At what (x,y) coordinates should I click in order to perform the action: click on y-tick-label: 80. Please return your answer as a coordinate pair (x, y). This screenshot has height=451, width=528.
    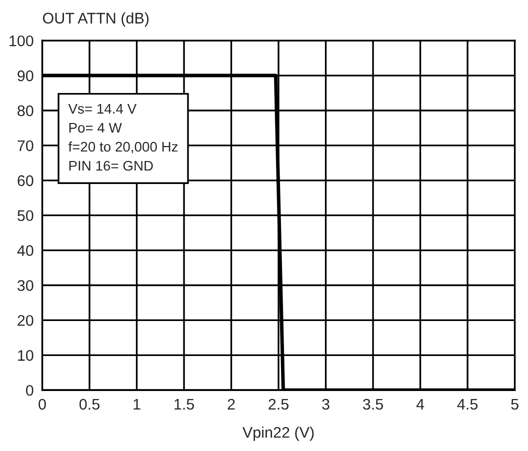
    Looking at the image, I should click on (26, 110).